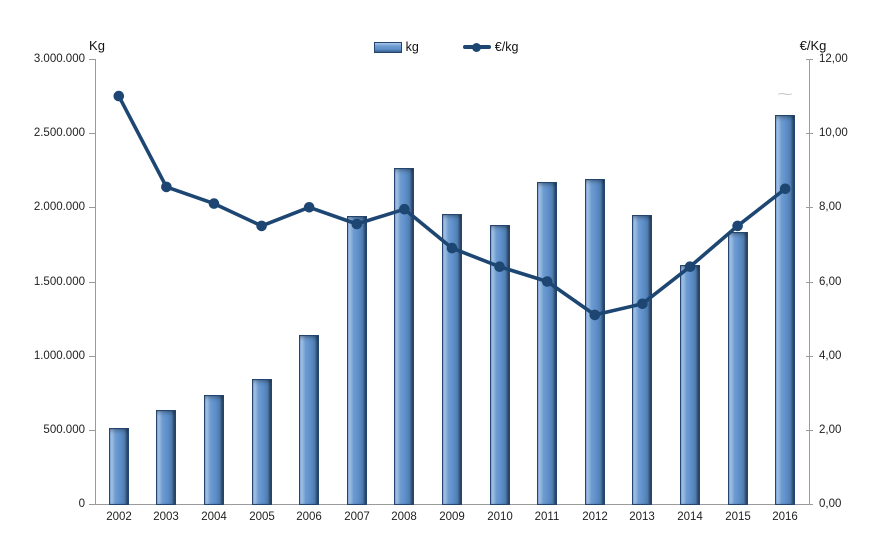 The image size is (892, 560). Describe the element at coordinates (642, 517) in the screenshot. I see `x-axis-tick-label: 2013` at that location.